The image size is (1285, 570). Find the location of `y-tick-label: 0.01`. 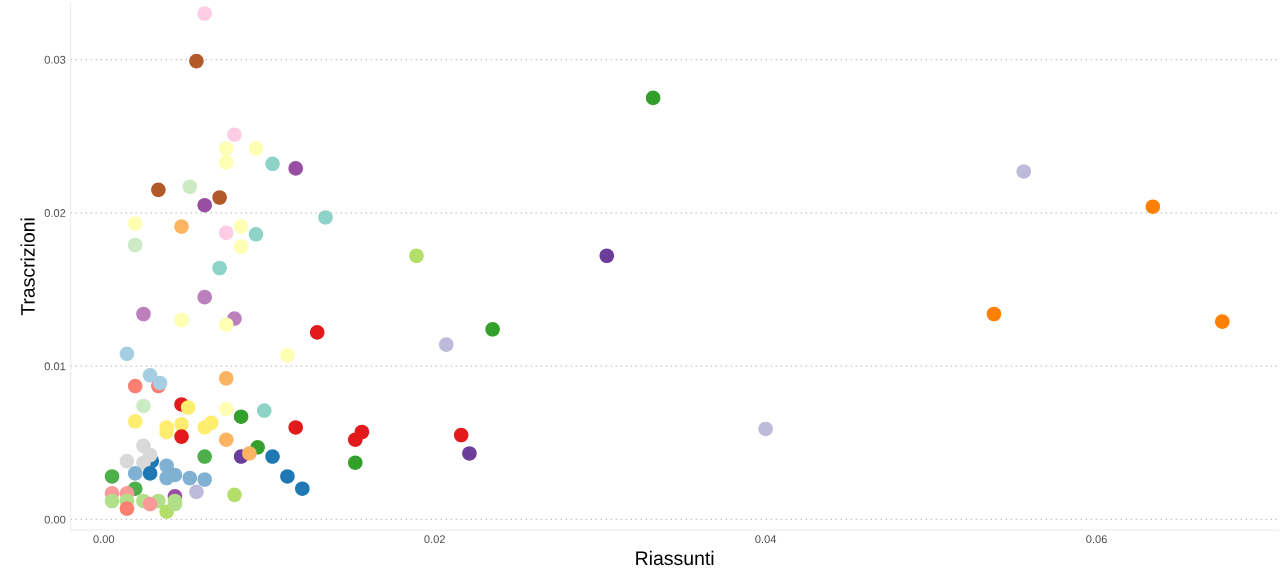

y-tick-label: 0.01 is located at coordinates (55, 366).